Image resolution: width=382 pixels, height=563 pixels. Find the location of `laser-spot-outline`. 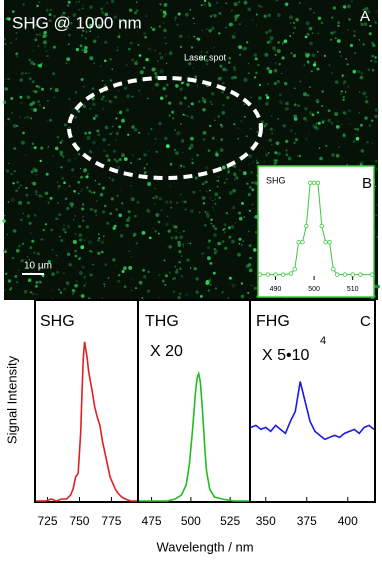

laser-spot-outline is located at coordinates (165, 128).